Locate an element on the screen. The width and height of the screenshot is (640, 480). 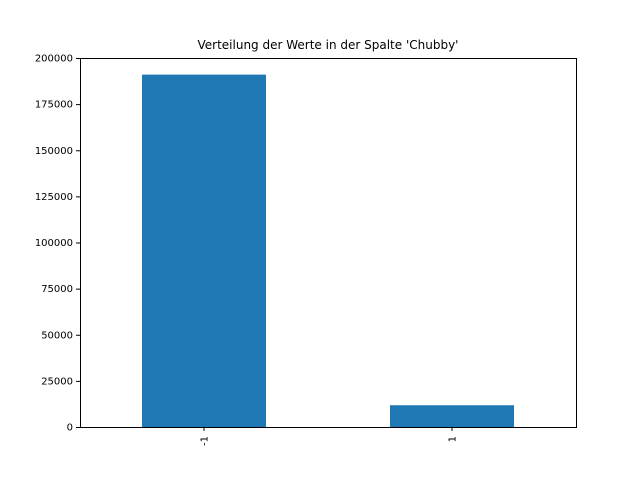
y-tick-label: 175000 is located at coordinates (54, 105).